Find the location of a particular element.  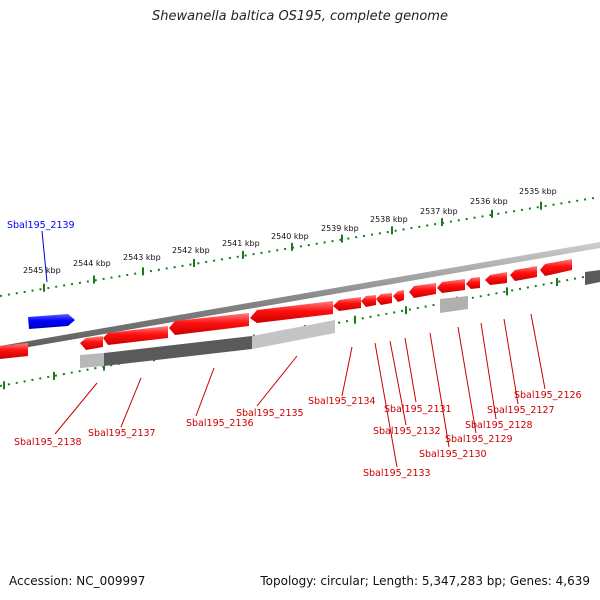

gene-label-sbal195-2134: Sbal195_2134 is located at coordinates (342, 401).